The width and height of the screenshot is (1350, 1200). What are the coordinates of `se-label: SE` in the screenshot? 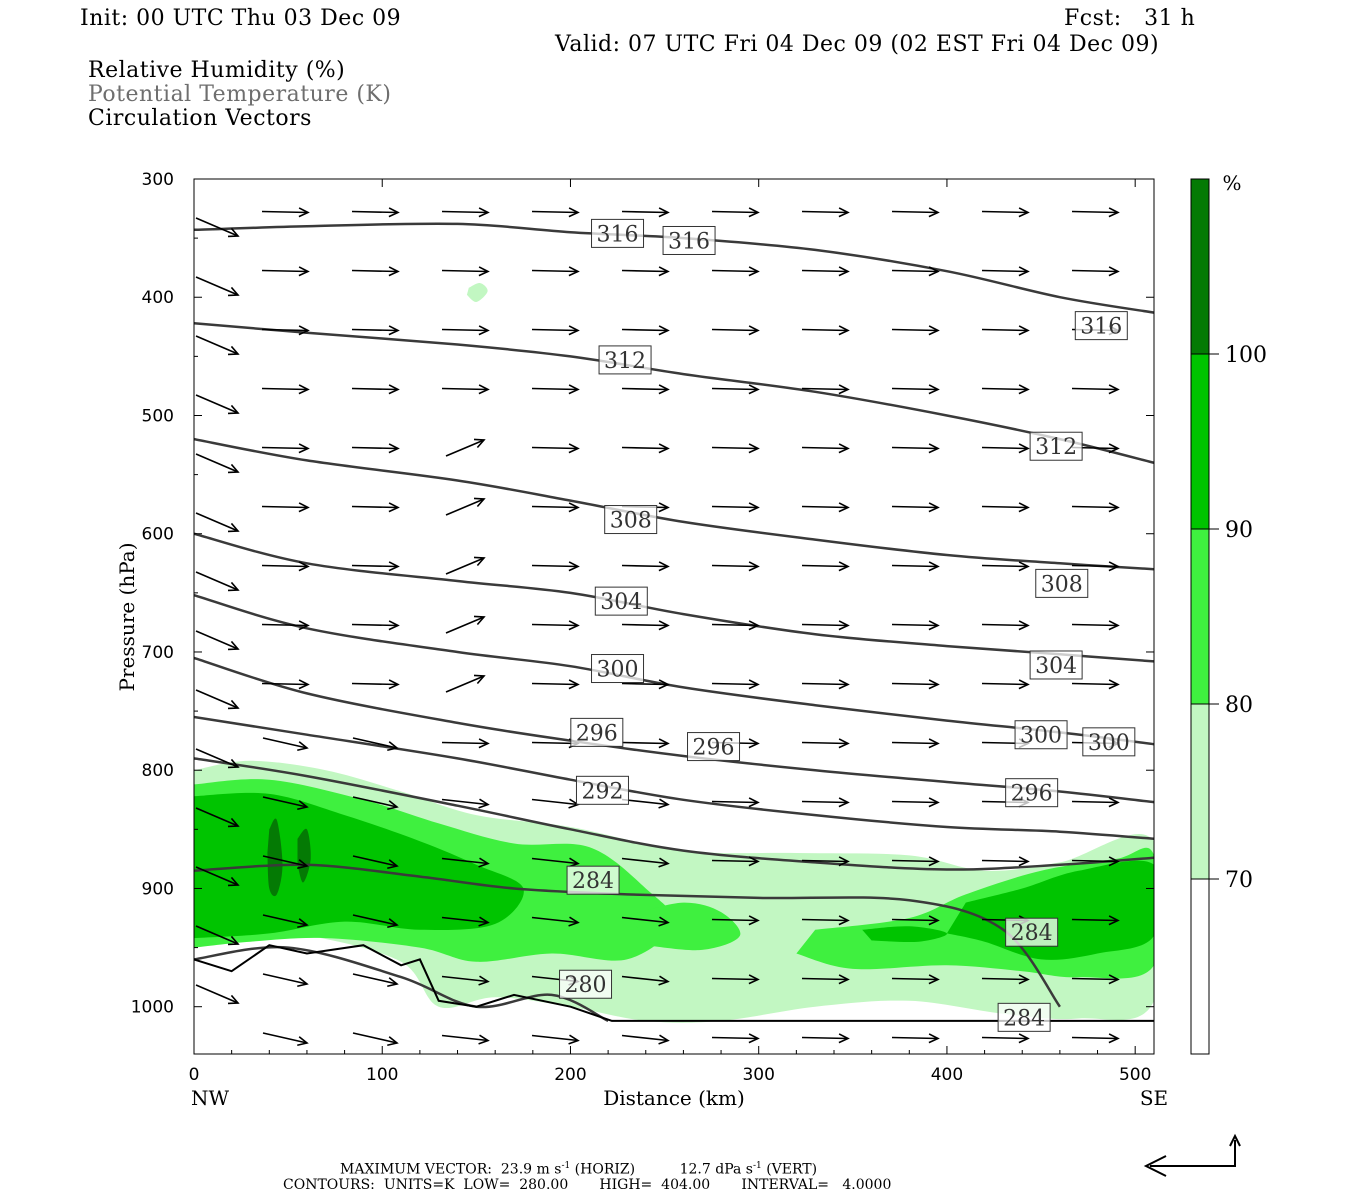 It's located at (1154, 1098).